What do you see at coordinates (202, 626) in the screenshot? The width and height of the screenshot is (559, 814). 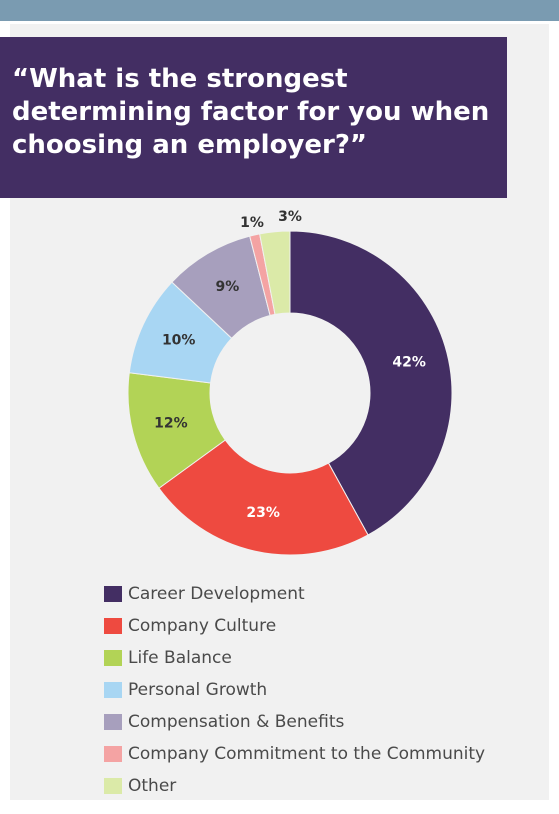 I see `legend-label: Company Culture` at bounding box center [202, 626].